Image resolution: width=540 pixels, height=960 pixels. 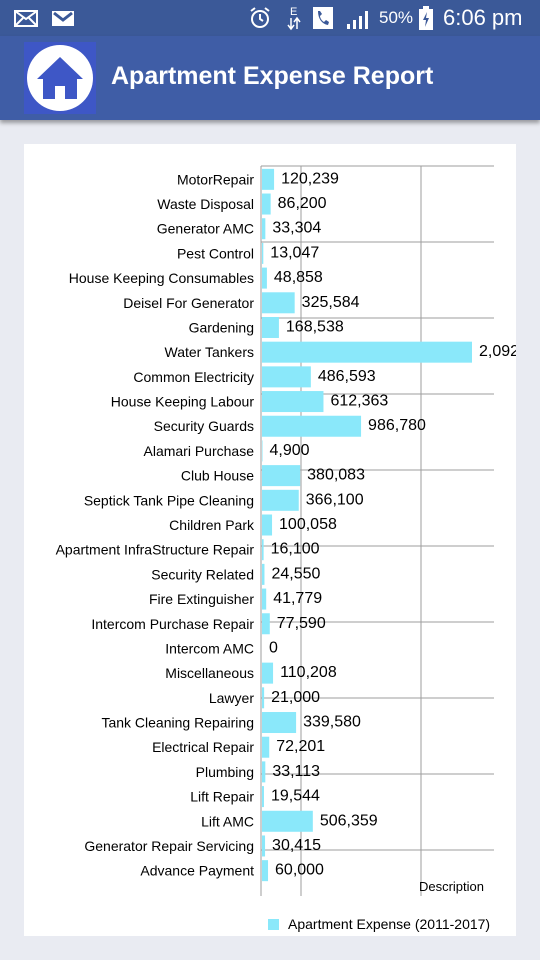 What do you see at coordinates (222, 797) in the screenshot?
I see `category-label: Lift Repair` at bounding box center [222, 797].